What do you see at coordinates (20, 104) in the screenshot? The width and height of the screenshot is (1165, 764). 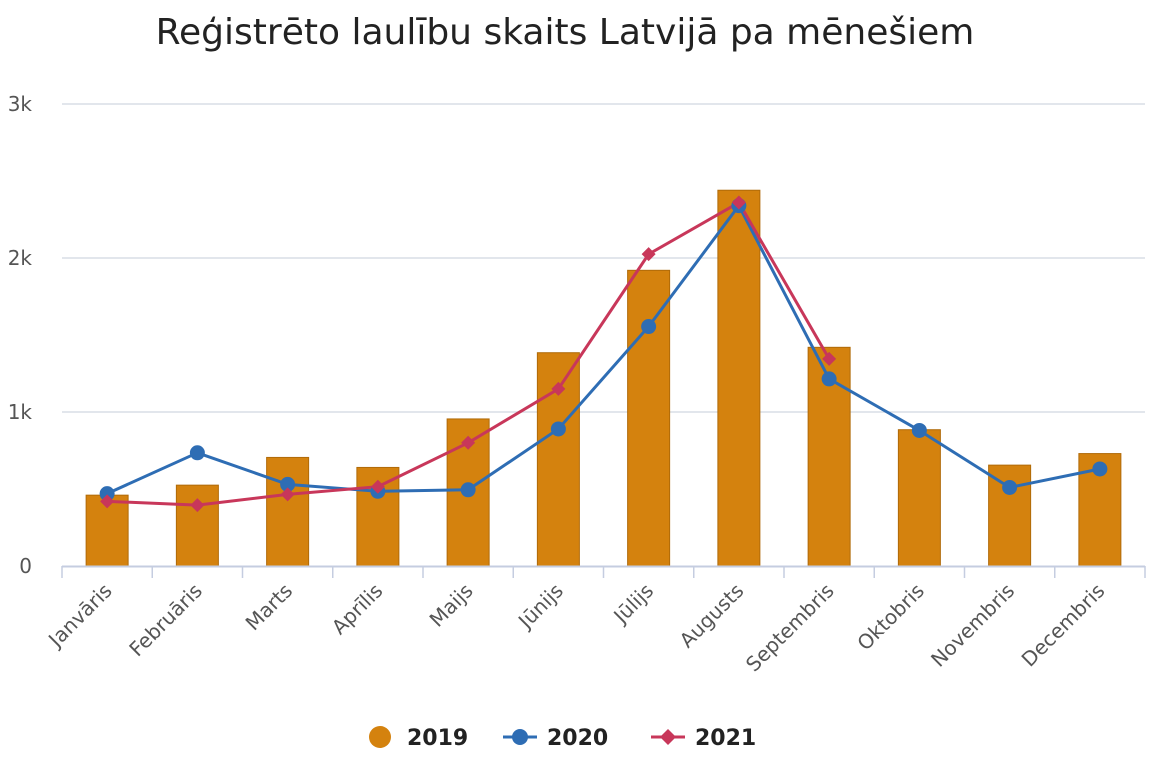 I see `y-tick-label: 3k` at bounding box center [20, 104].